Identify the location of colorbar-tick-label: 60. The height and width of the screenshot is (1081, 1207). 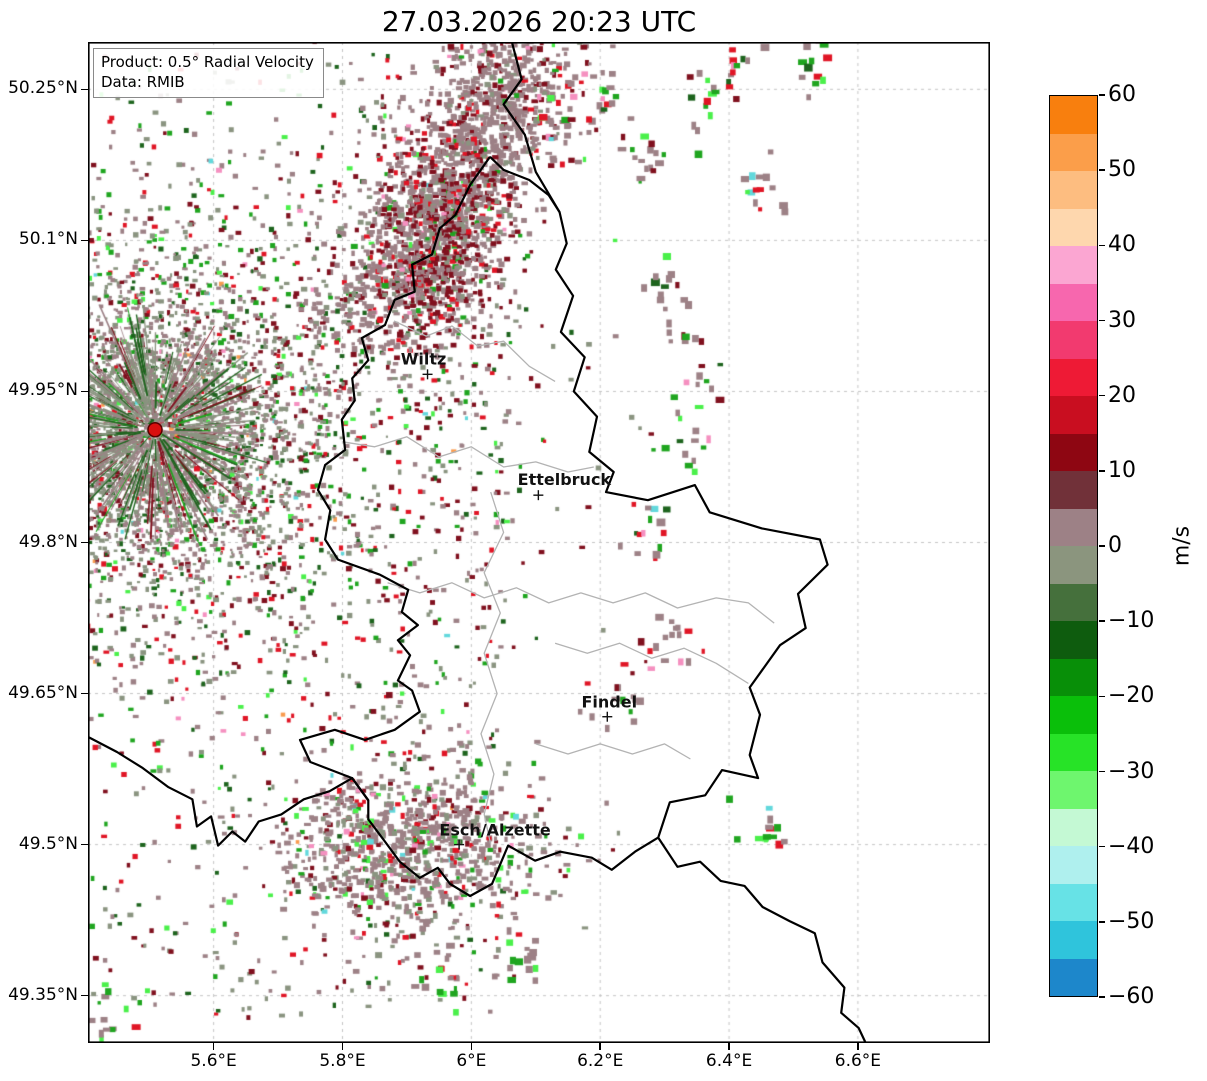
(1122, 94).